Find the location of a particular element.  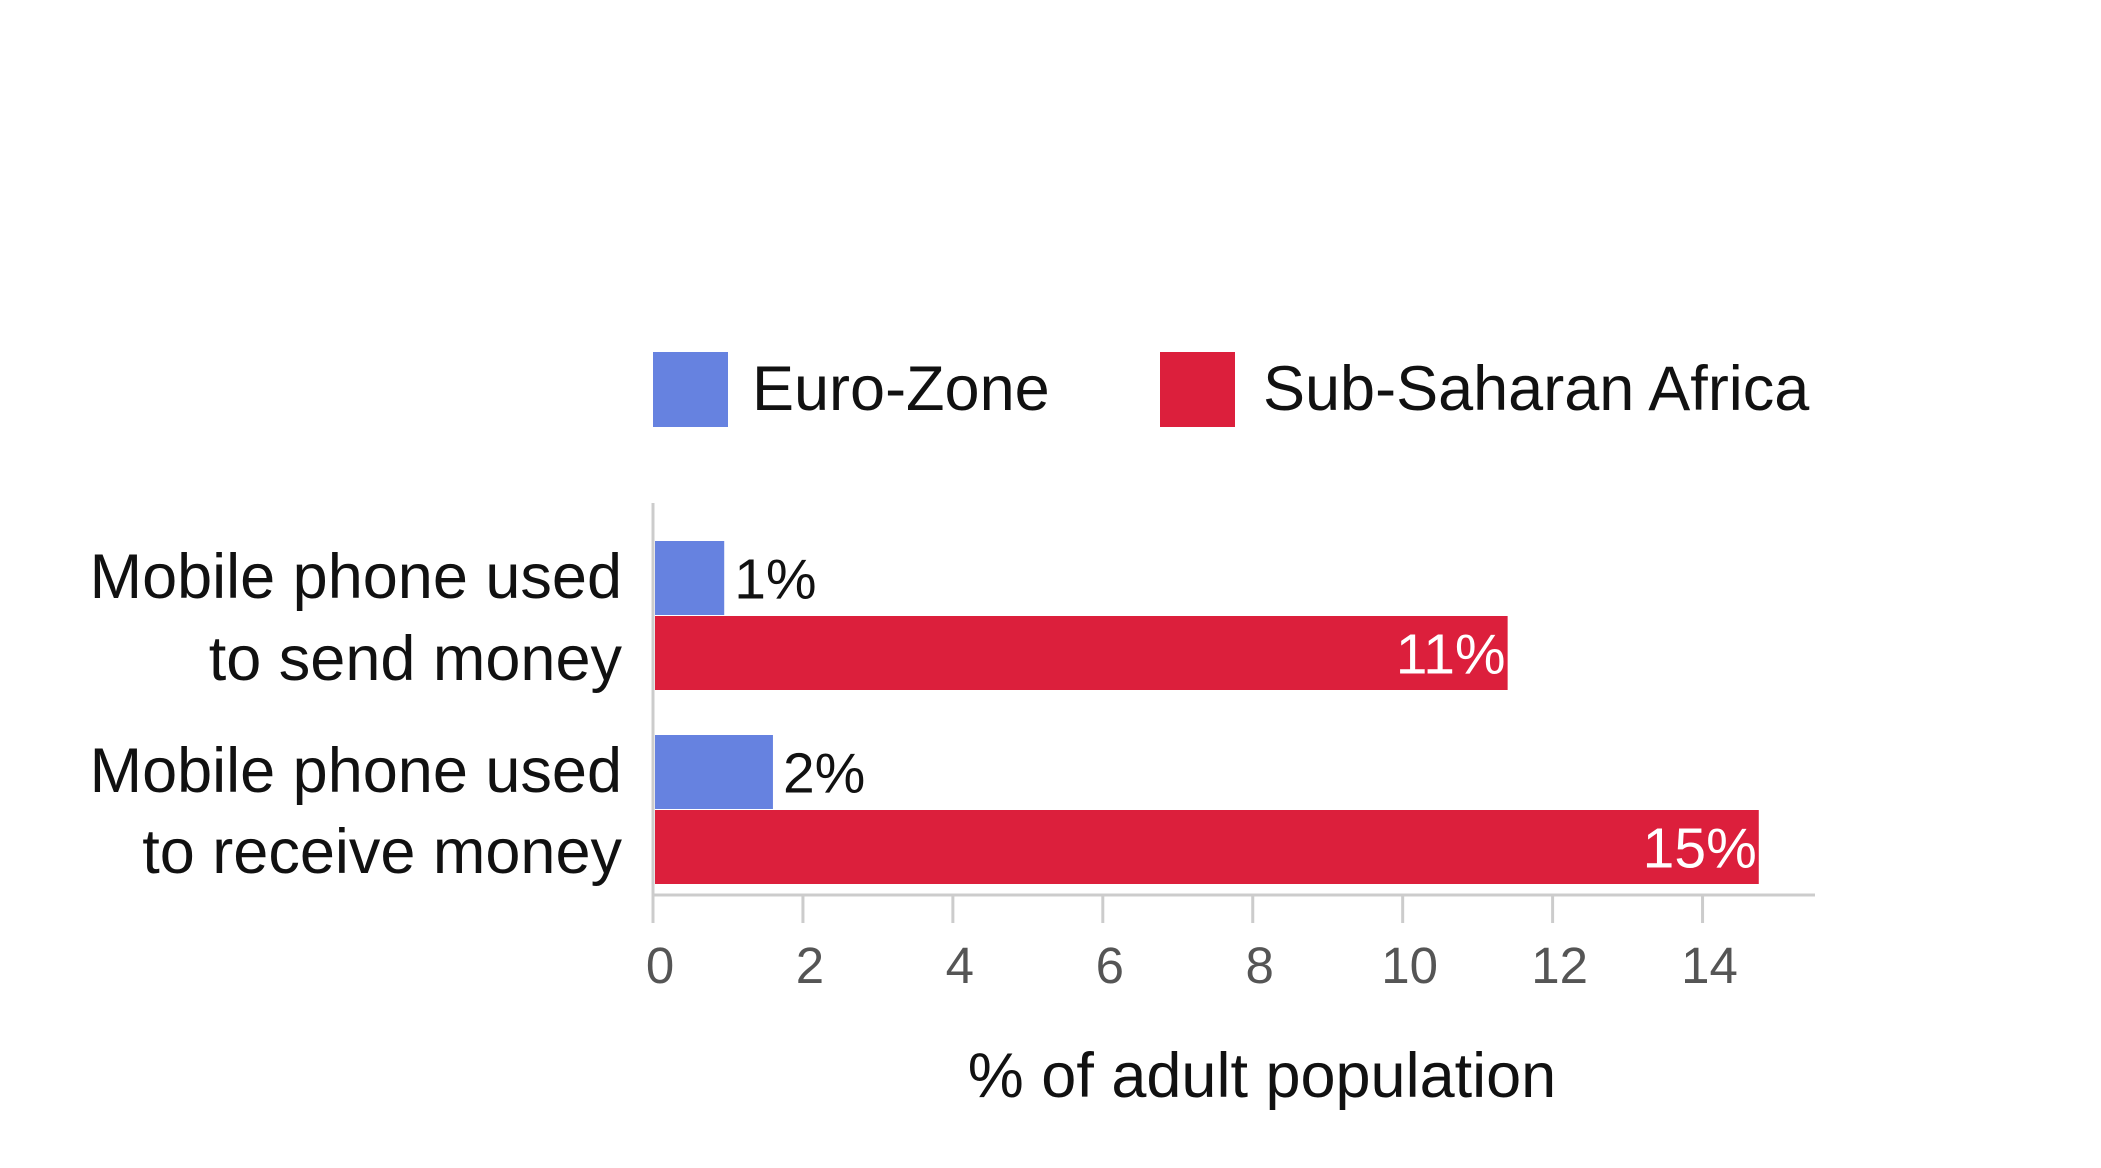

data-label-s1-c1: 15% is located at coordinates (1700, 849).